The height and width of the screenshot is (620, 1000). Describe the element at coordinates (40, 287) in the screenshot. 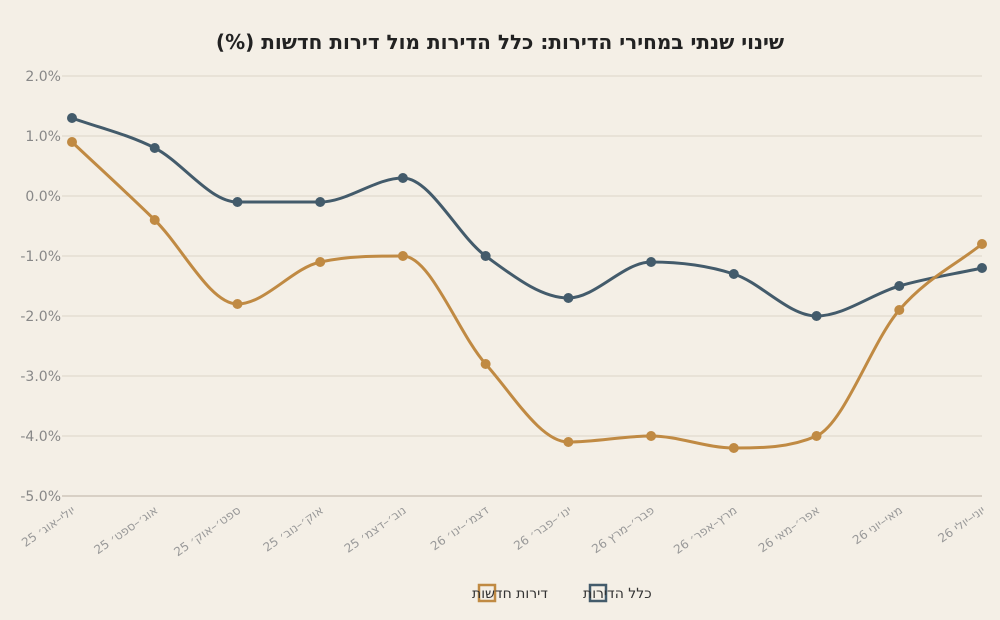

I see `y-axis: 2.0% 1.0% 0.0% -1.0% -2.0% -3.0% -4.0% -5.0%` at that location.